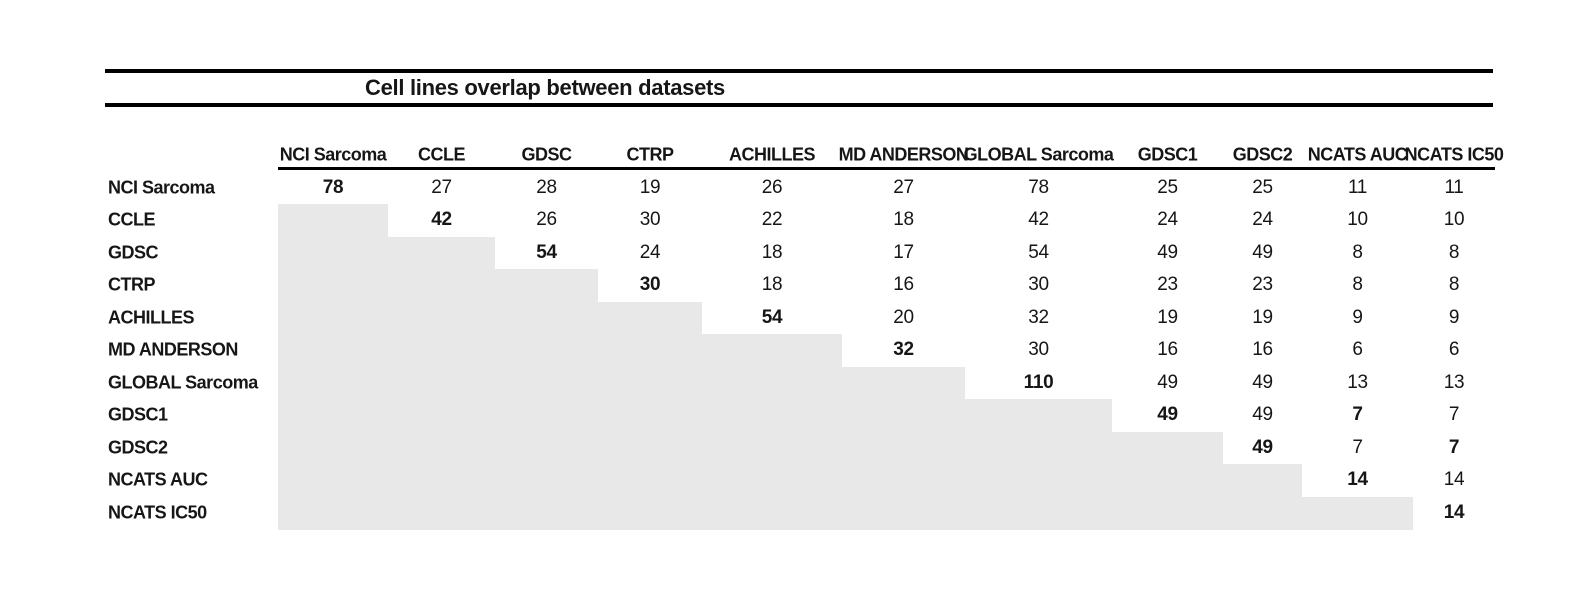 The height and width of the screenshot is (595, 1577). I want to click on header-underline-rule, so click(886, 168).